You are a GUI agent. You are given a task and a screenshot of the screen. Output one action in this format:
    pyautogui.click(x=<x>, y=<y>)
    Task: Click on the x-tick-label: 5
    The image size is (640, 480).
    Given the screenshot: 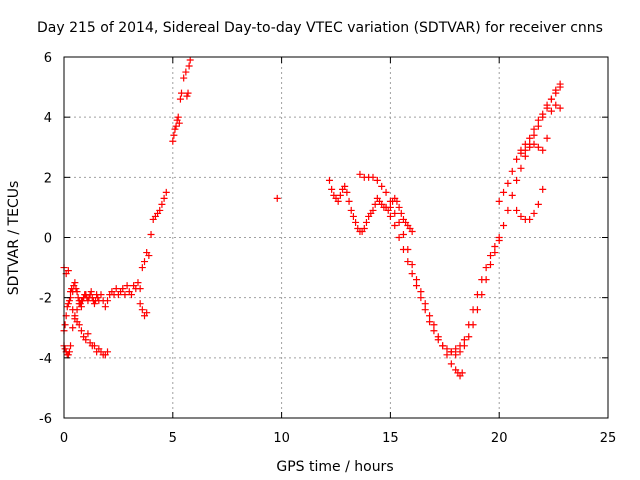 What is the action you would take?
    pyautogui.click(x=173, y=438)
    